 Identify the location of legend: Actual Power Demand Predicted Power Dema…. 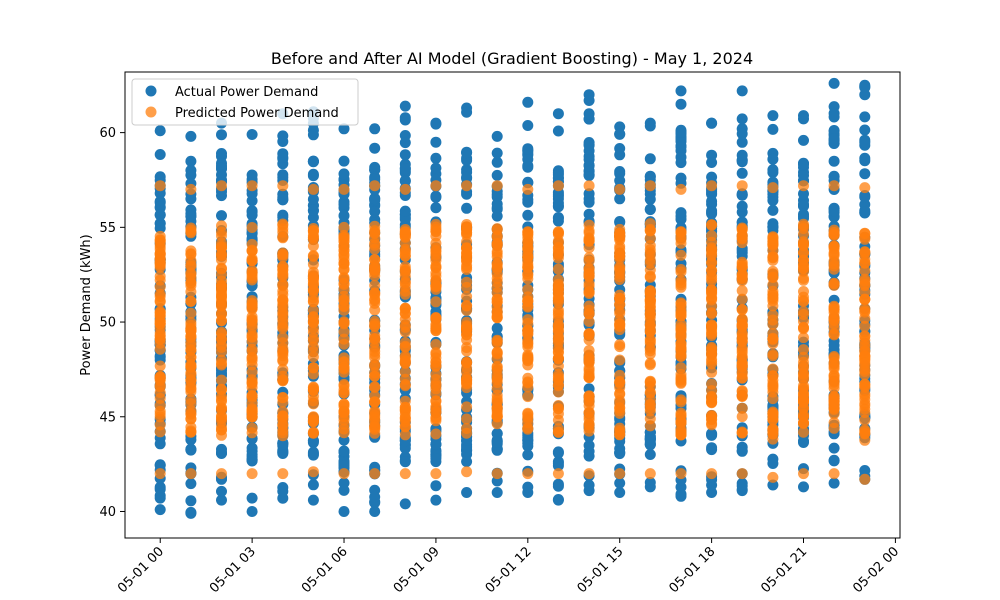
(245, 102).